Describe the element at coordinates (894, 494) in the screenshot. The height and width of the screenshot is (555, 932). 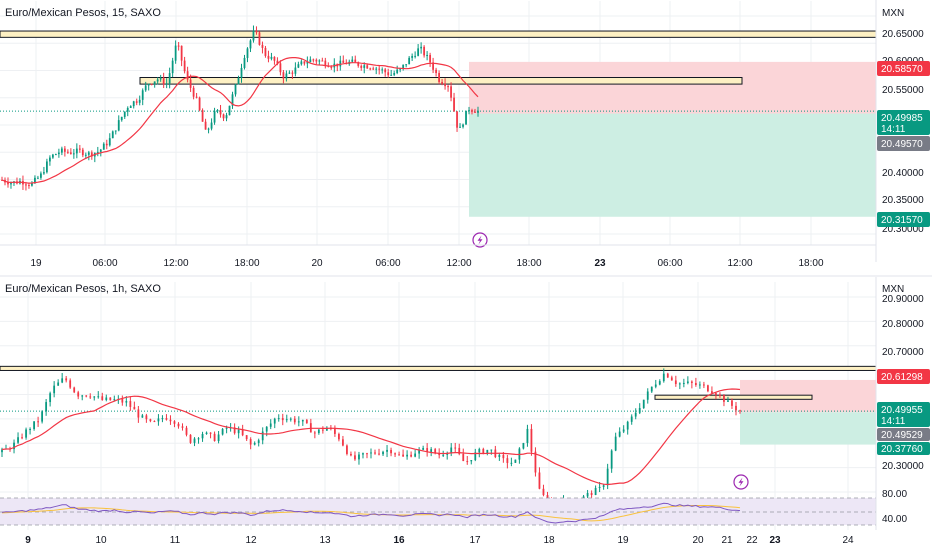
I see `rsi-y-tick: 80.00` at that location.